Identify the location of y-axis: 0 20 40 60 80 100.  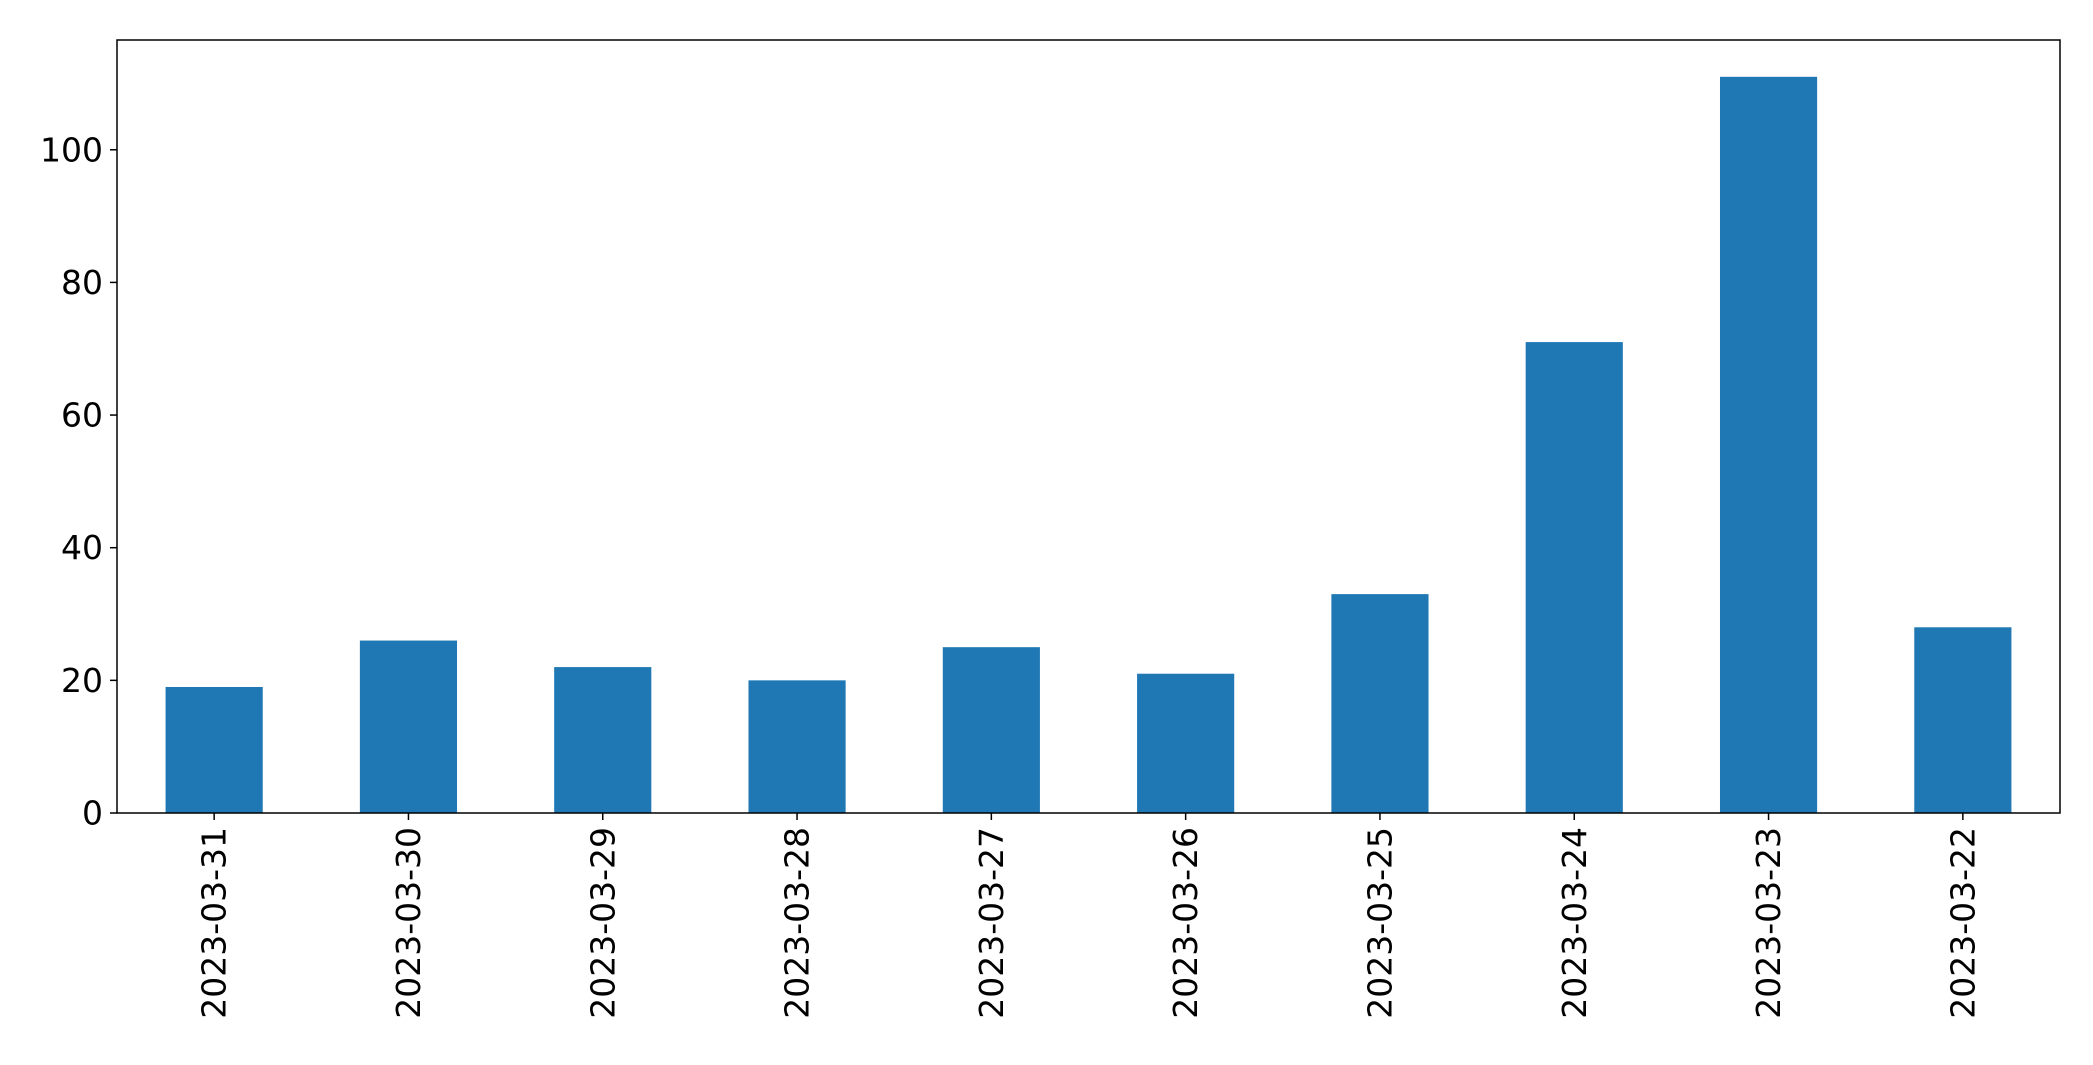
(78, 481).